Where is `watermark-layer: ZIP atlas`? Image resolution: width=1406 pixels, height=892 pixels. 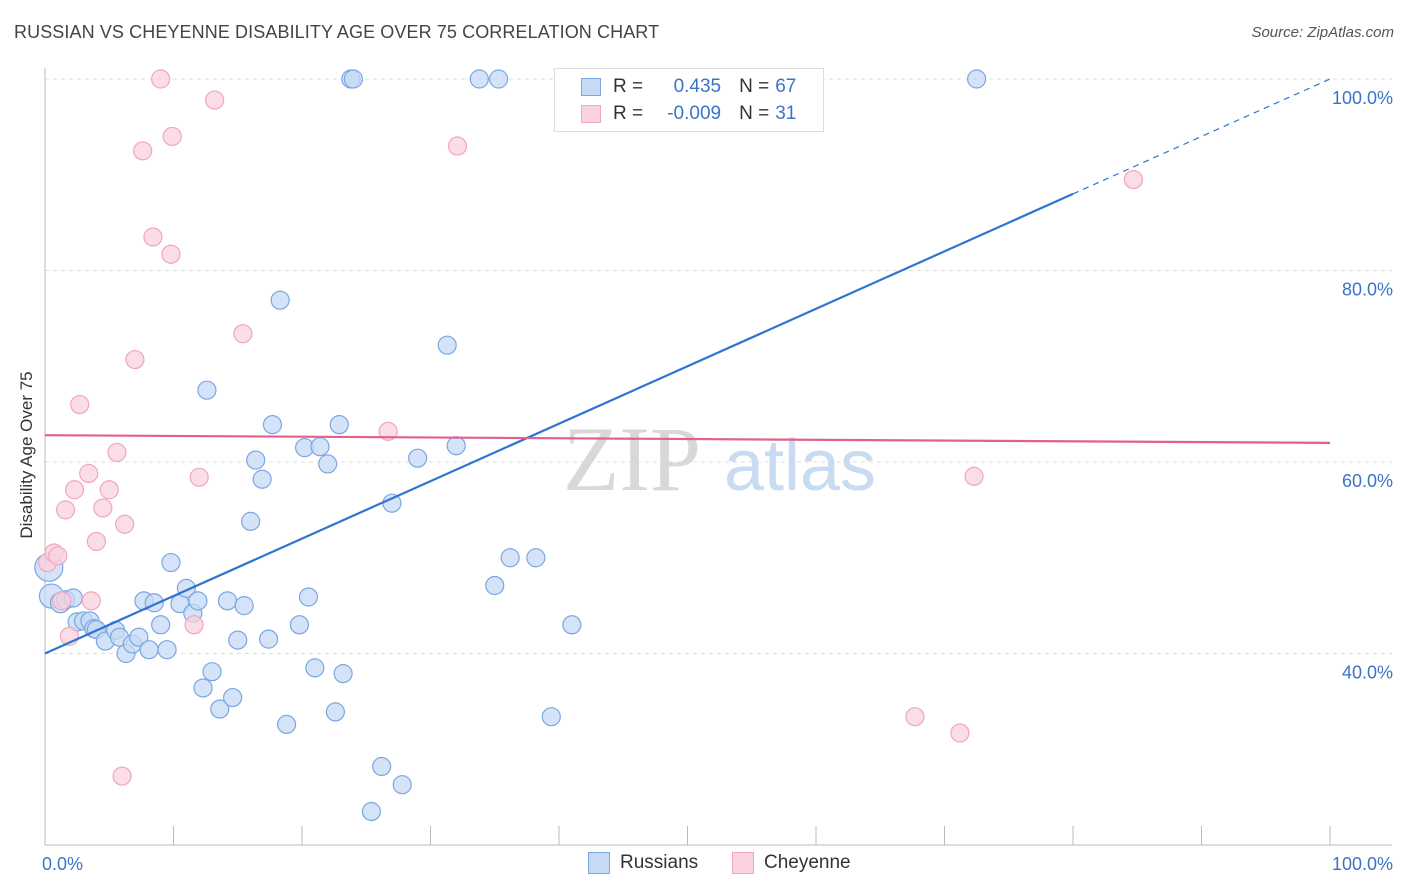 watermark-layer: ZIP atlas is located at coordinates (719, 459).